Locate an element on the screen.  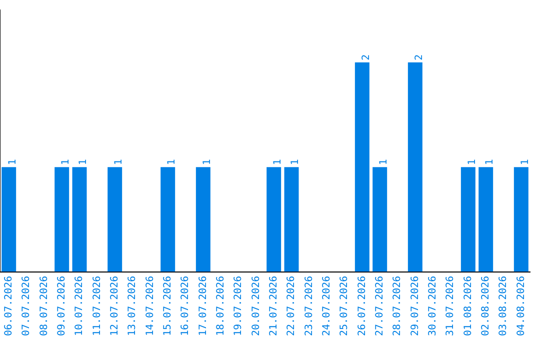
x-tick-label: 09.07.2026 is located at coordinates (62, 306).